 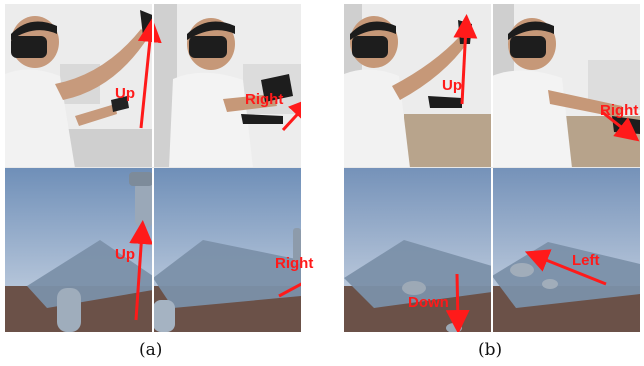 I want to click on photo-panel-b-up, so click(x=418, y=86).